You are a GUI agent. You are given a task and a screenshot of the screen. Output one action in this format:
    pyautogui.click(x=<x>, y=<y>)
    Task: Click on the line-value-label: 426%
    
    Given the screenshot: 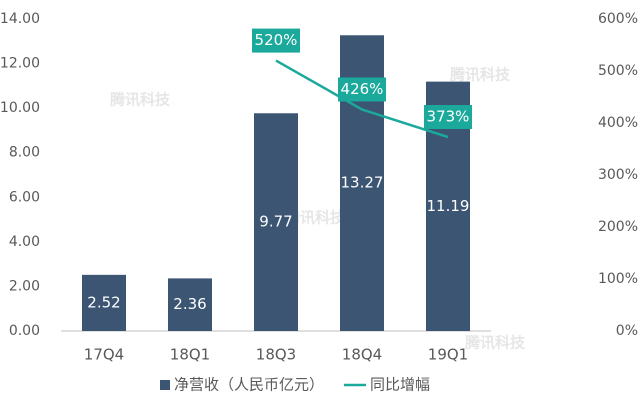 What is the action you would take?
    pyautogui.click(x=362, y=89)
    